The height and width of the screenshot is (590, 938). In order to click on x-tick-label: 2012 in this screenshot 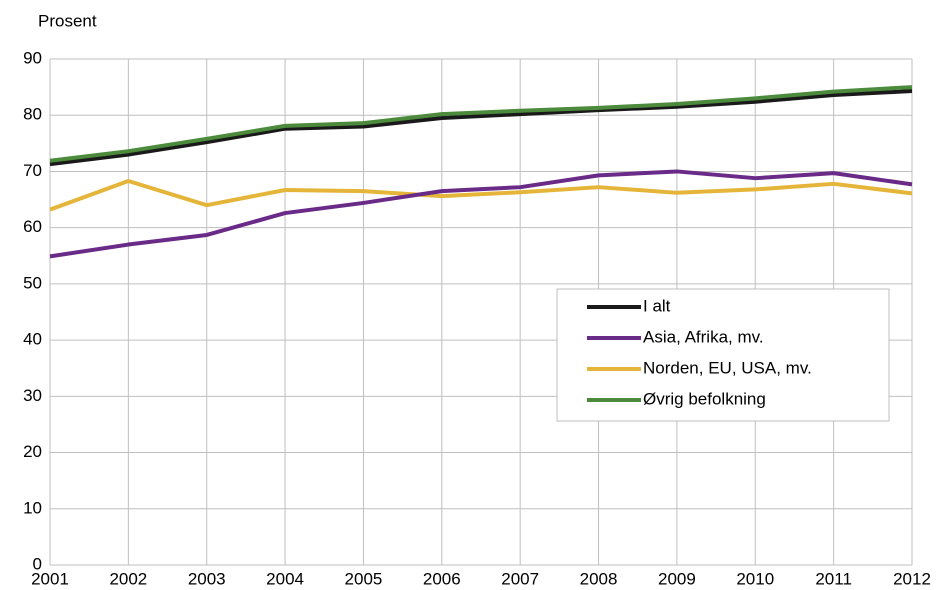, I will do `click(912, 578)`.